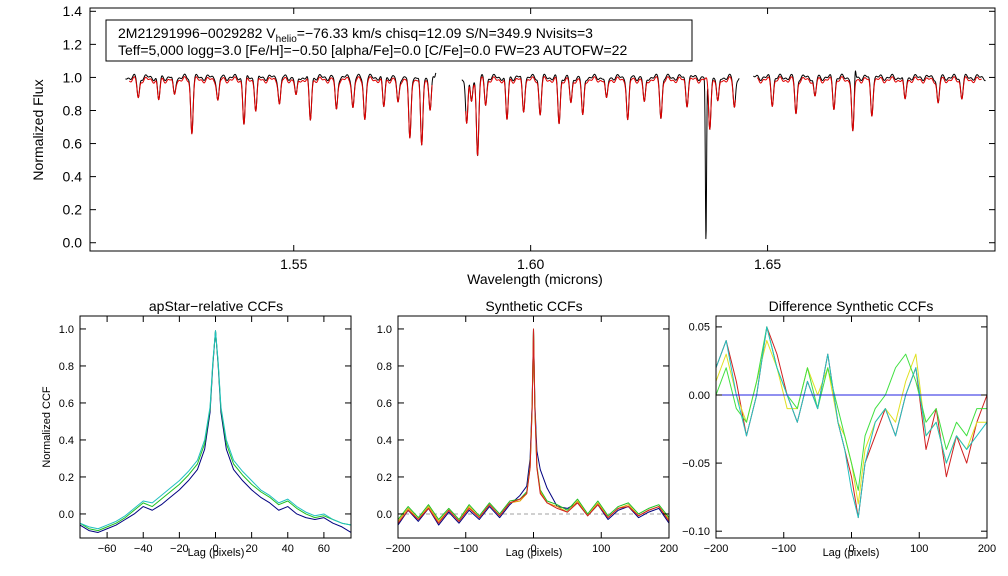 Image resolution: width=1008 pixels, height=576 pixels. What do you see at coordinates (987, 549) in the screenshot?
I see `difference-ccf-xtick-label: 200` at bounding box center [987, 549].